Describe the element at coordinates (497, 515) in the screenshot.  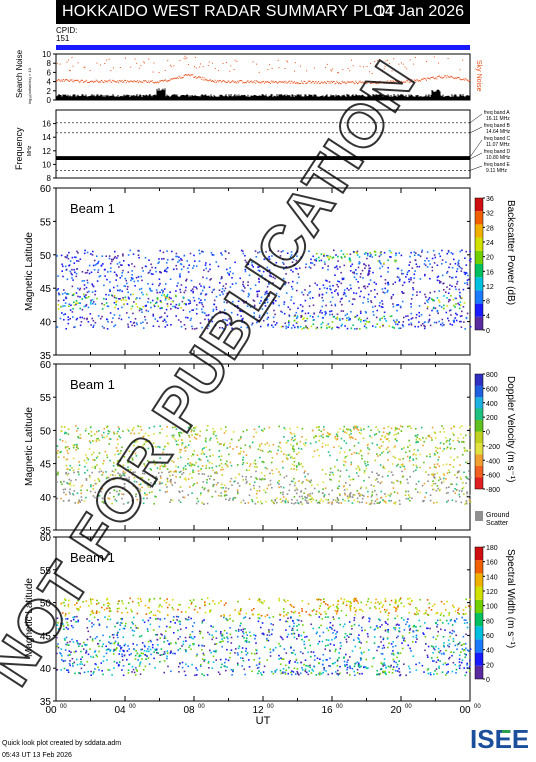
I see `ground-scatter-label: Ground` at that location.